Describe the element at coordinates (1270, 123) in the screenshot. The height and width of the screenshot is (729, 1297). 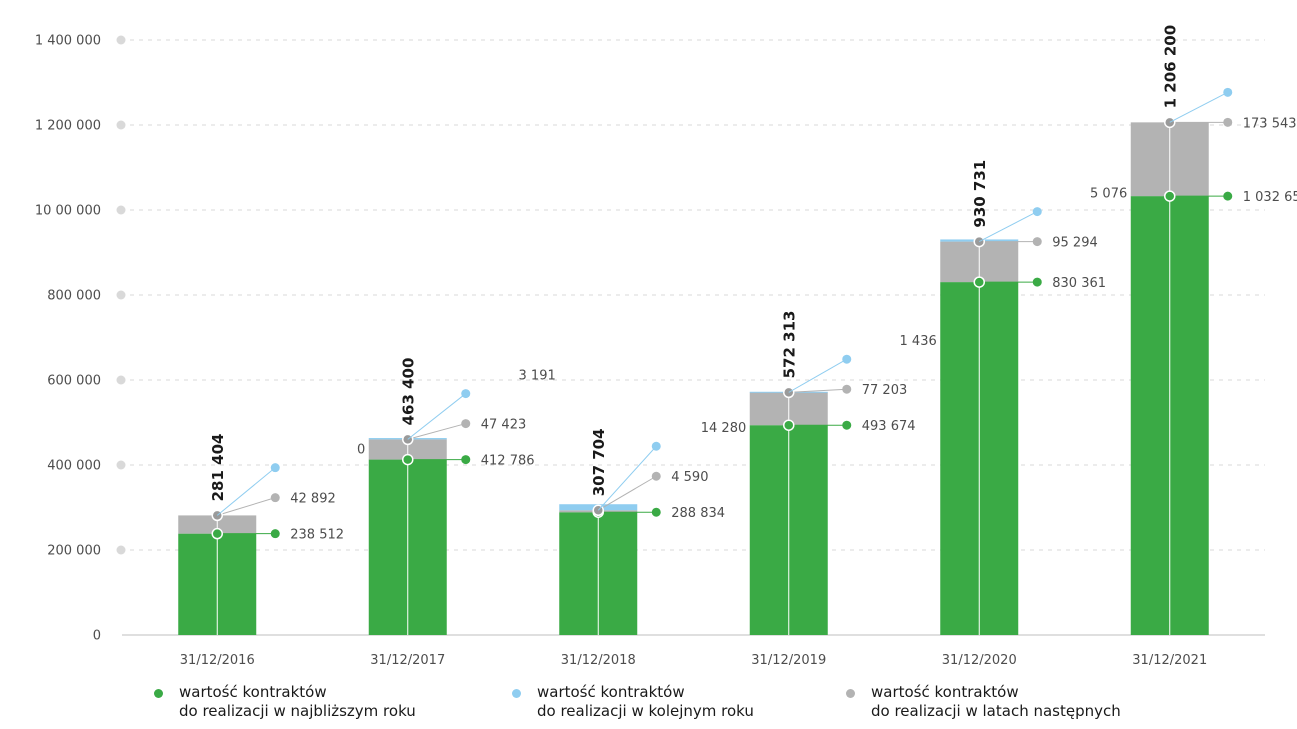
I see `value-label-following-years: 173 543` at that location.